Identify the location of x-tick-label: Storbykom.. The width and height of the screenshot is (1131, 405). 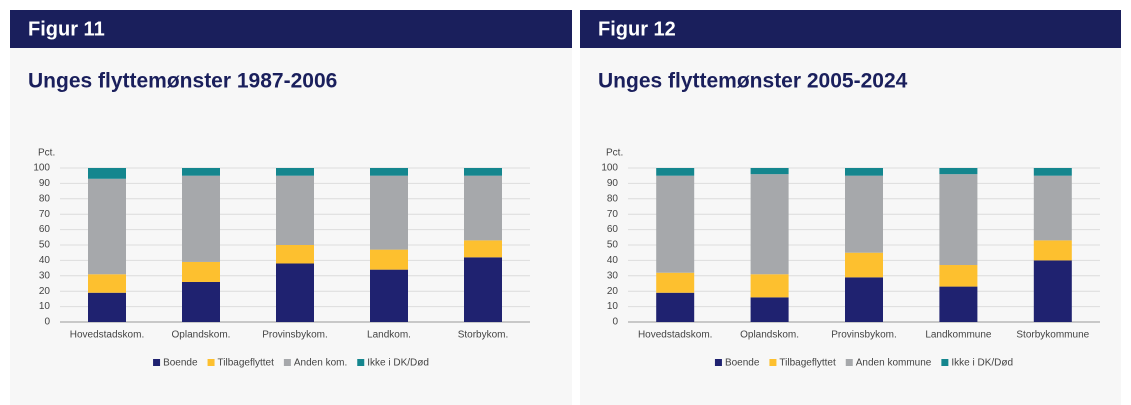
(483, 335).